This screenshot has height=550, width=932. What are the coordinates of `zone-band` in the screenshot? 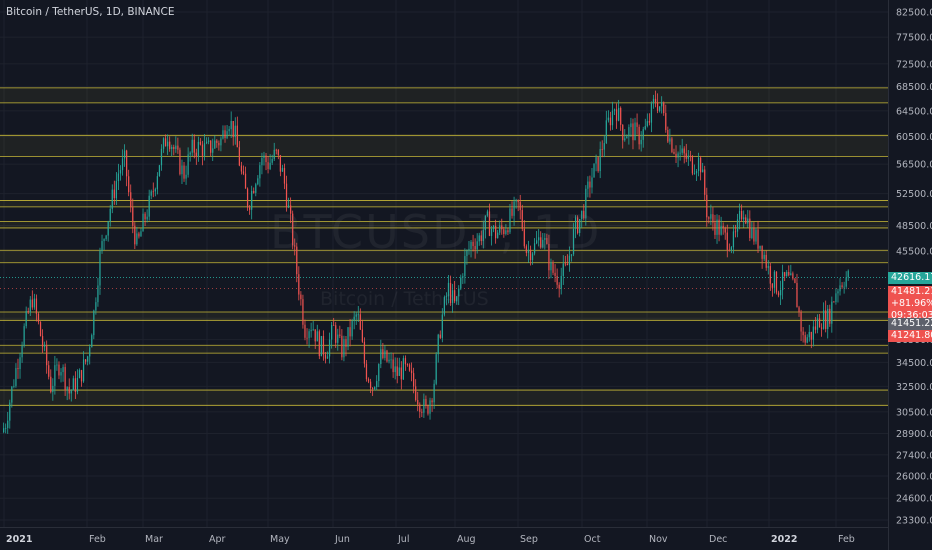 It's located at (444, 95).